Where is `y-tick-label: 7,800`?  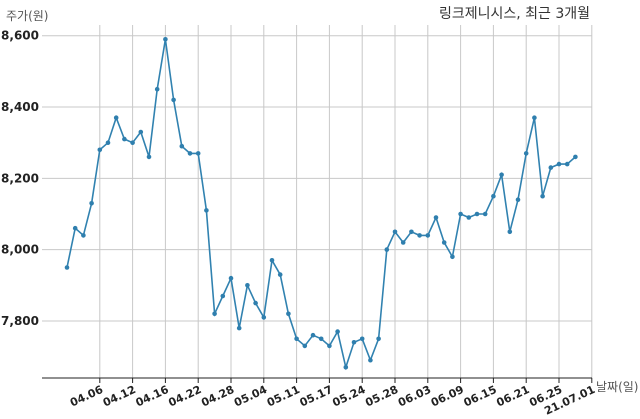 y-tick-label: 7,800 is located at coordinates (20, 321).